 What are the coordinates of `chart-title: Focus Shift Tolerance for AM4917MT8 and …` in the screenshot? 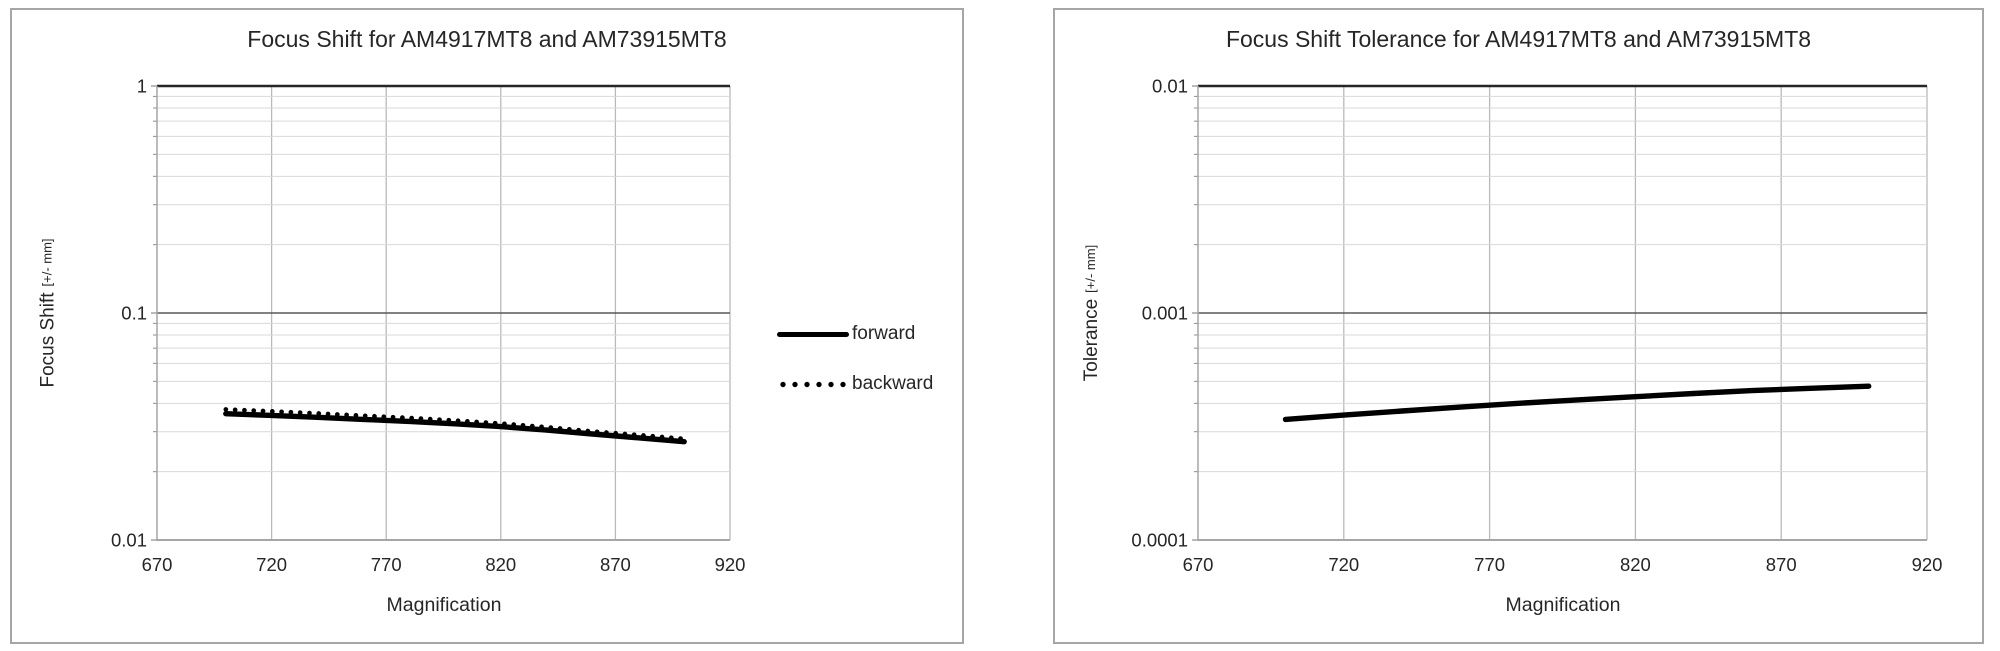 It's located at (1518, 39).